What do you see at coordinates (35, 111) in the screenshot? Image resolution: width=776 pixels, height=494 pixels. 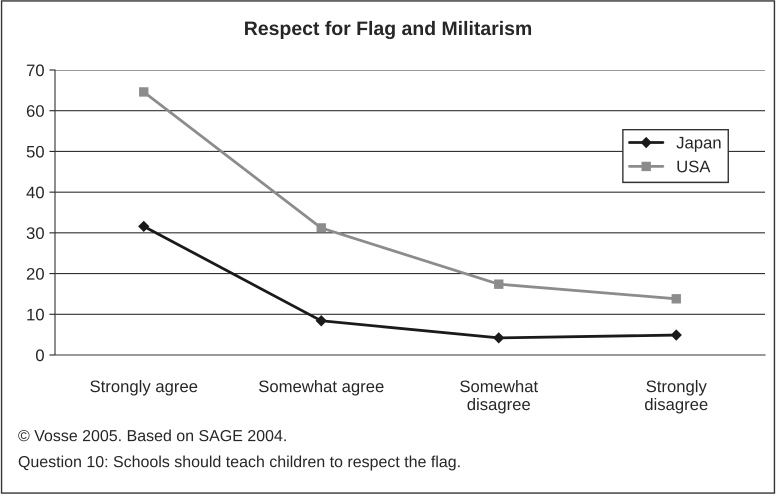 I see `y-tick-label: 60` at bounding box center [35, 111].